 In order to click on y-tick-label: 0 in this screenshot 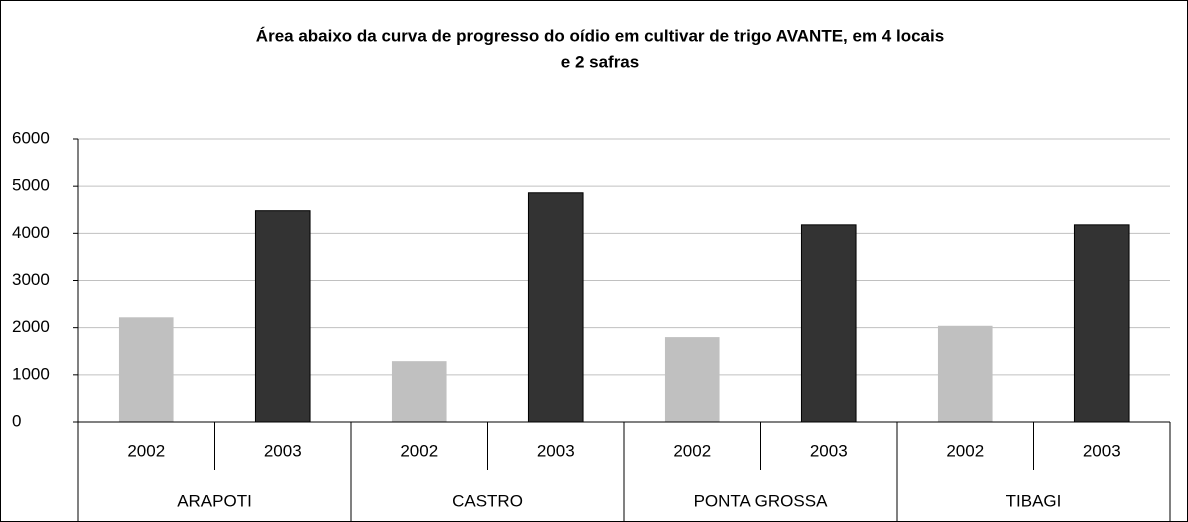, I will do `click(16, 420)`.